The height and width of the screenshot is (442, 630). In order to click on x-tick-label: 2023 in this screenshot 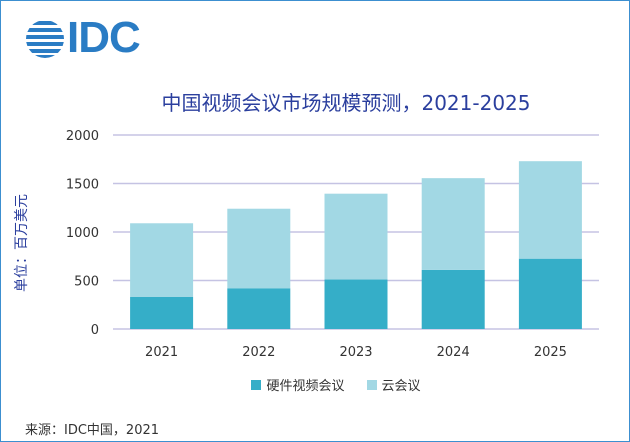, I will do `click(355, 352)`.